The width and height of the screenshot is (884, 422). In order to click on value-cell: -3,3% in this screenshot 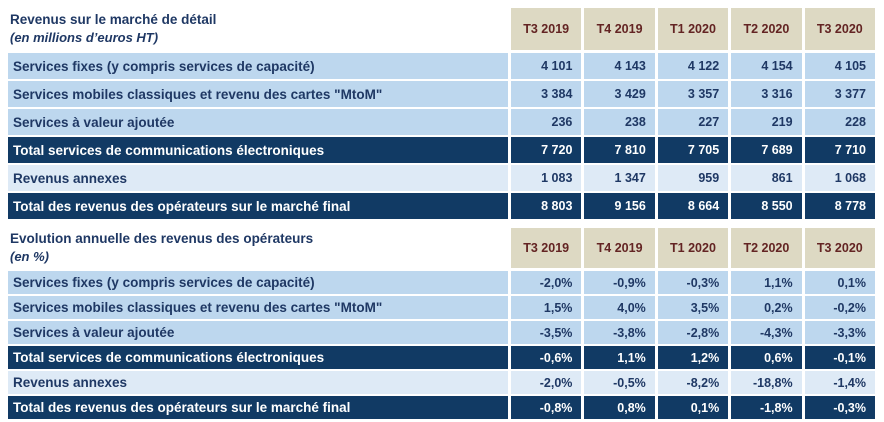, I will do `click(839, 332)`.